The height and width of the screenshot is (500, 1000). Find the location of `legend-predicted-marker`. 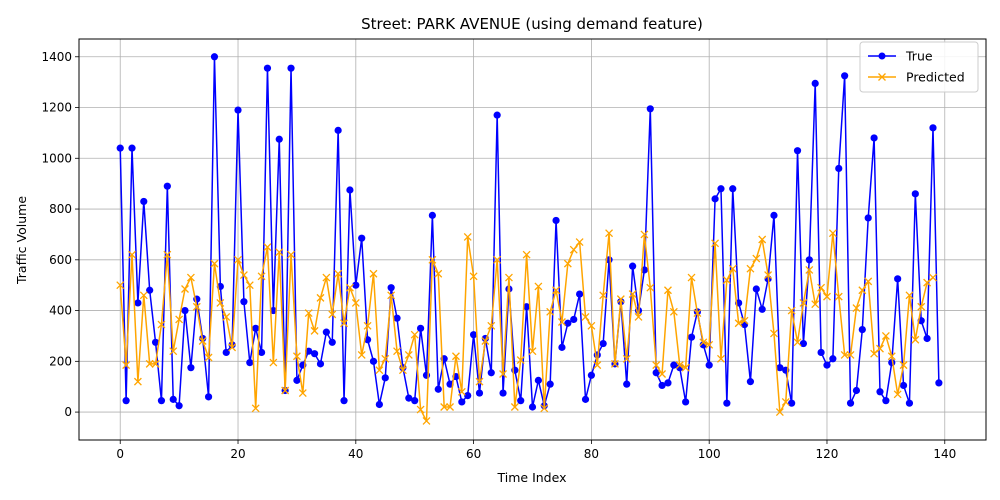

legend-predicted-marker is located at coordinates (882, 77).